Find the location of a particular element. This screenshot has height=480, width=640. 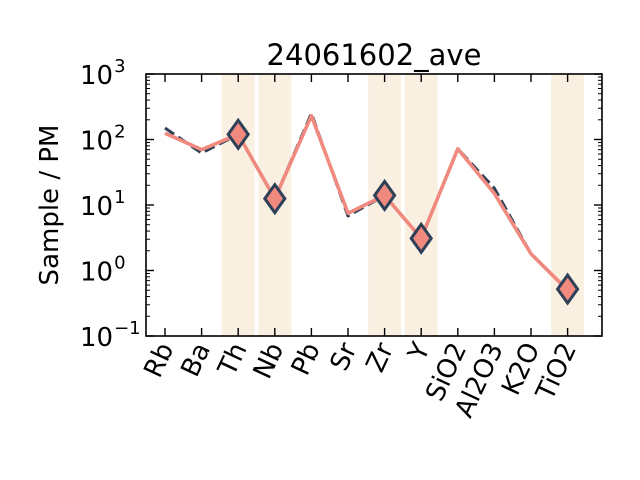

x-tick-label-th: Th is located at coordinates (232, 359).